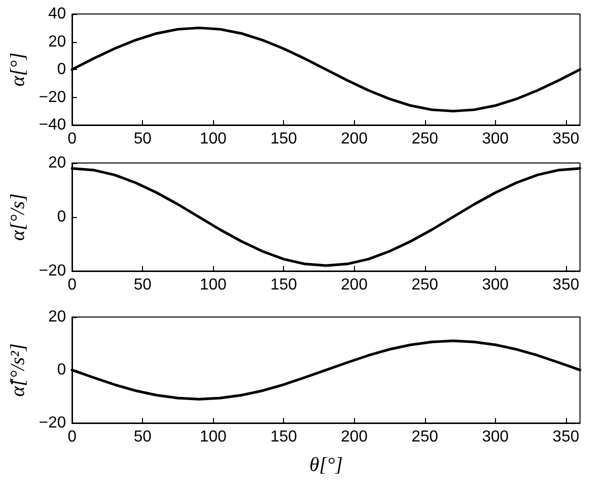 The height and width of the screenshot is (480, 598). I want to click on y-tick-label: 40, so click(57, 14).